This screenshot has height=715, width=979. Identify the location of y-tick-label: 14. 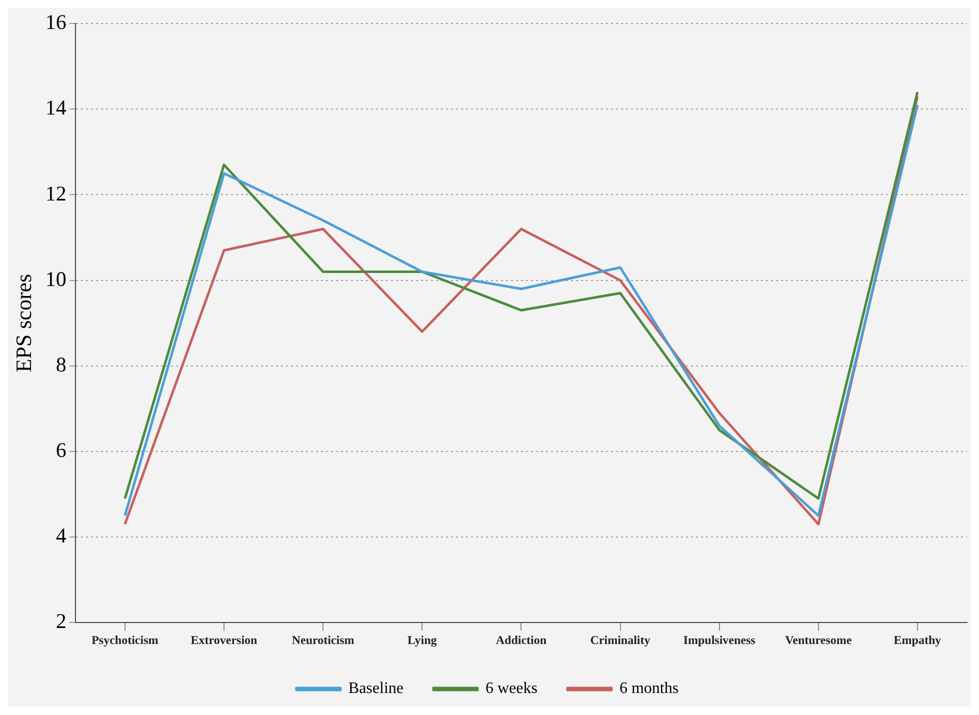
(56, 108).